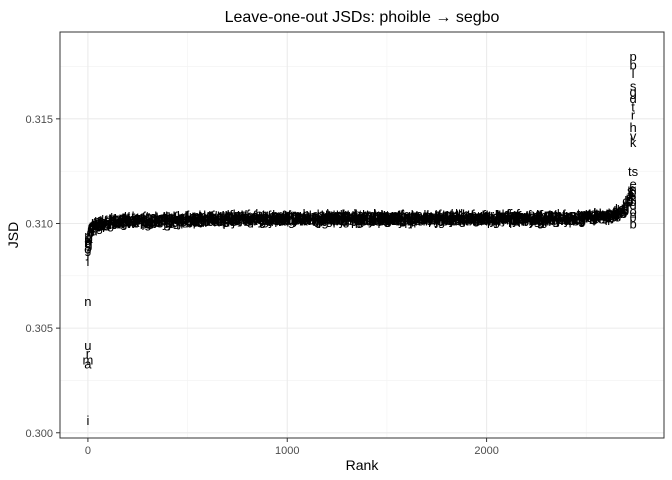 The width and height of the screenshot is (672, 480). I want to click on point-label: t, so click(633, 106).